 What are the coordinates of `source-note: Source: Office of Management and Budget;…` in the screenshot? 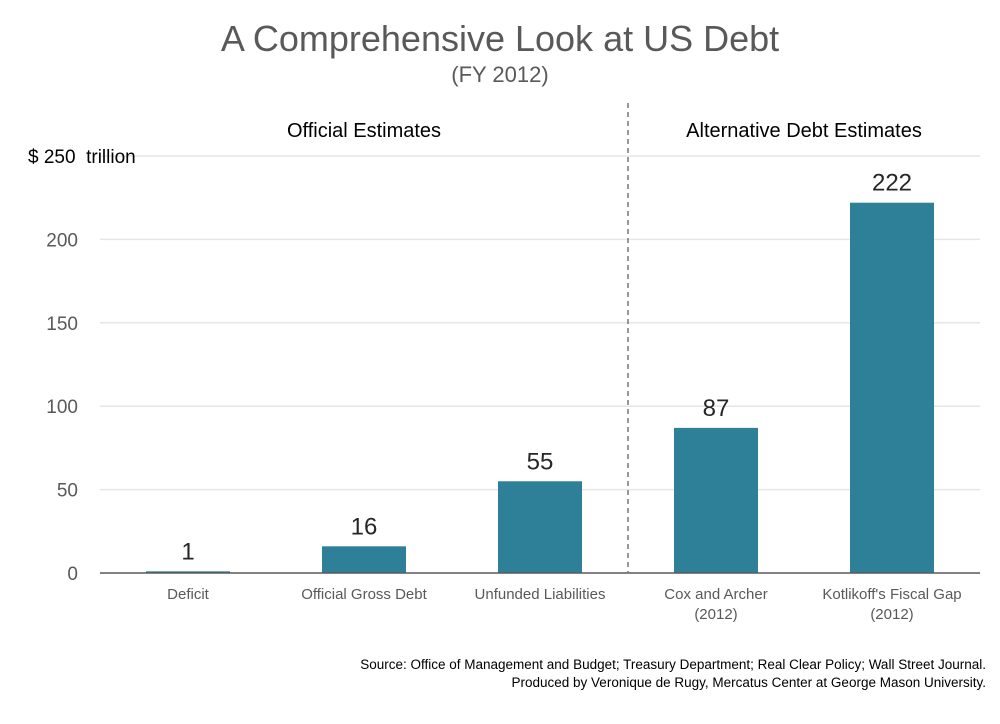 It's located at (673, 674).